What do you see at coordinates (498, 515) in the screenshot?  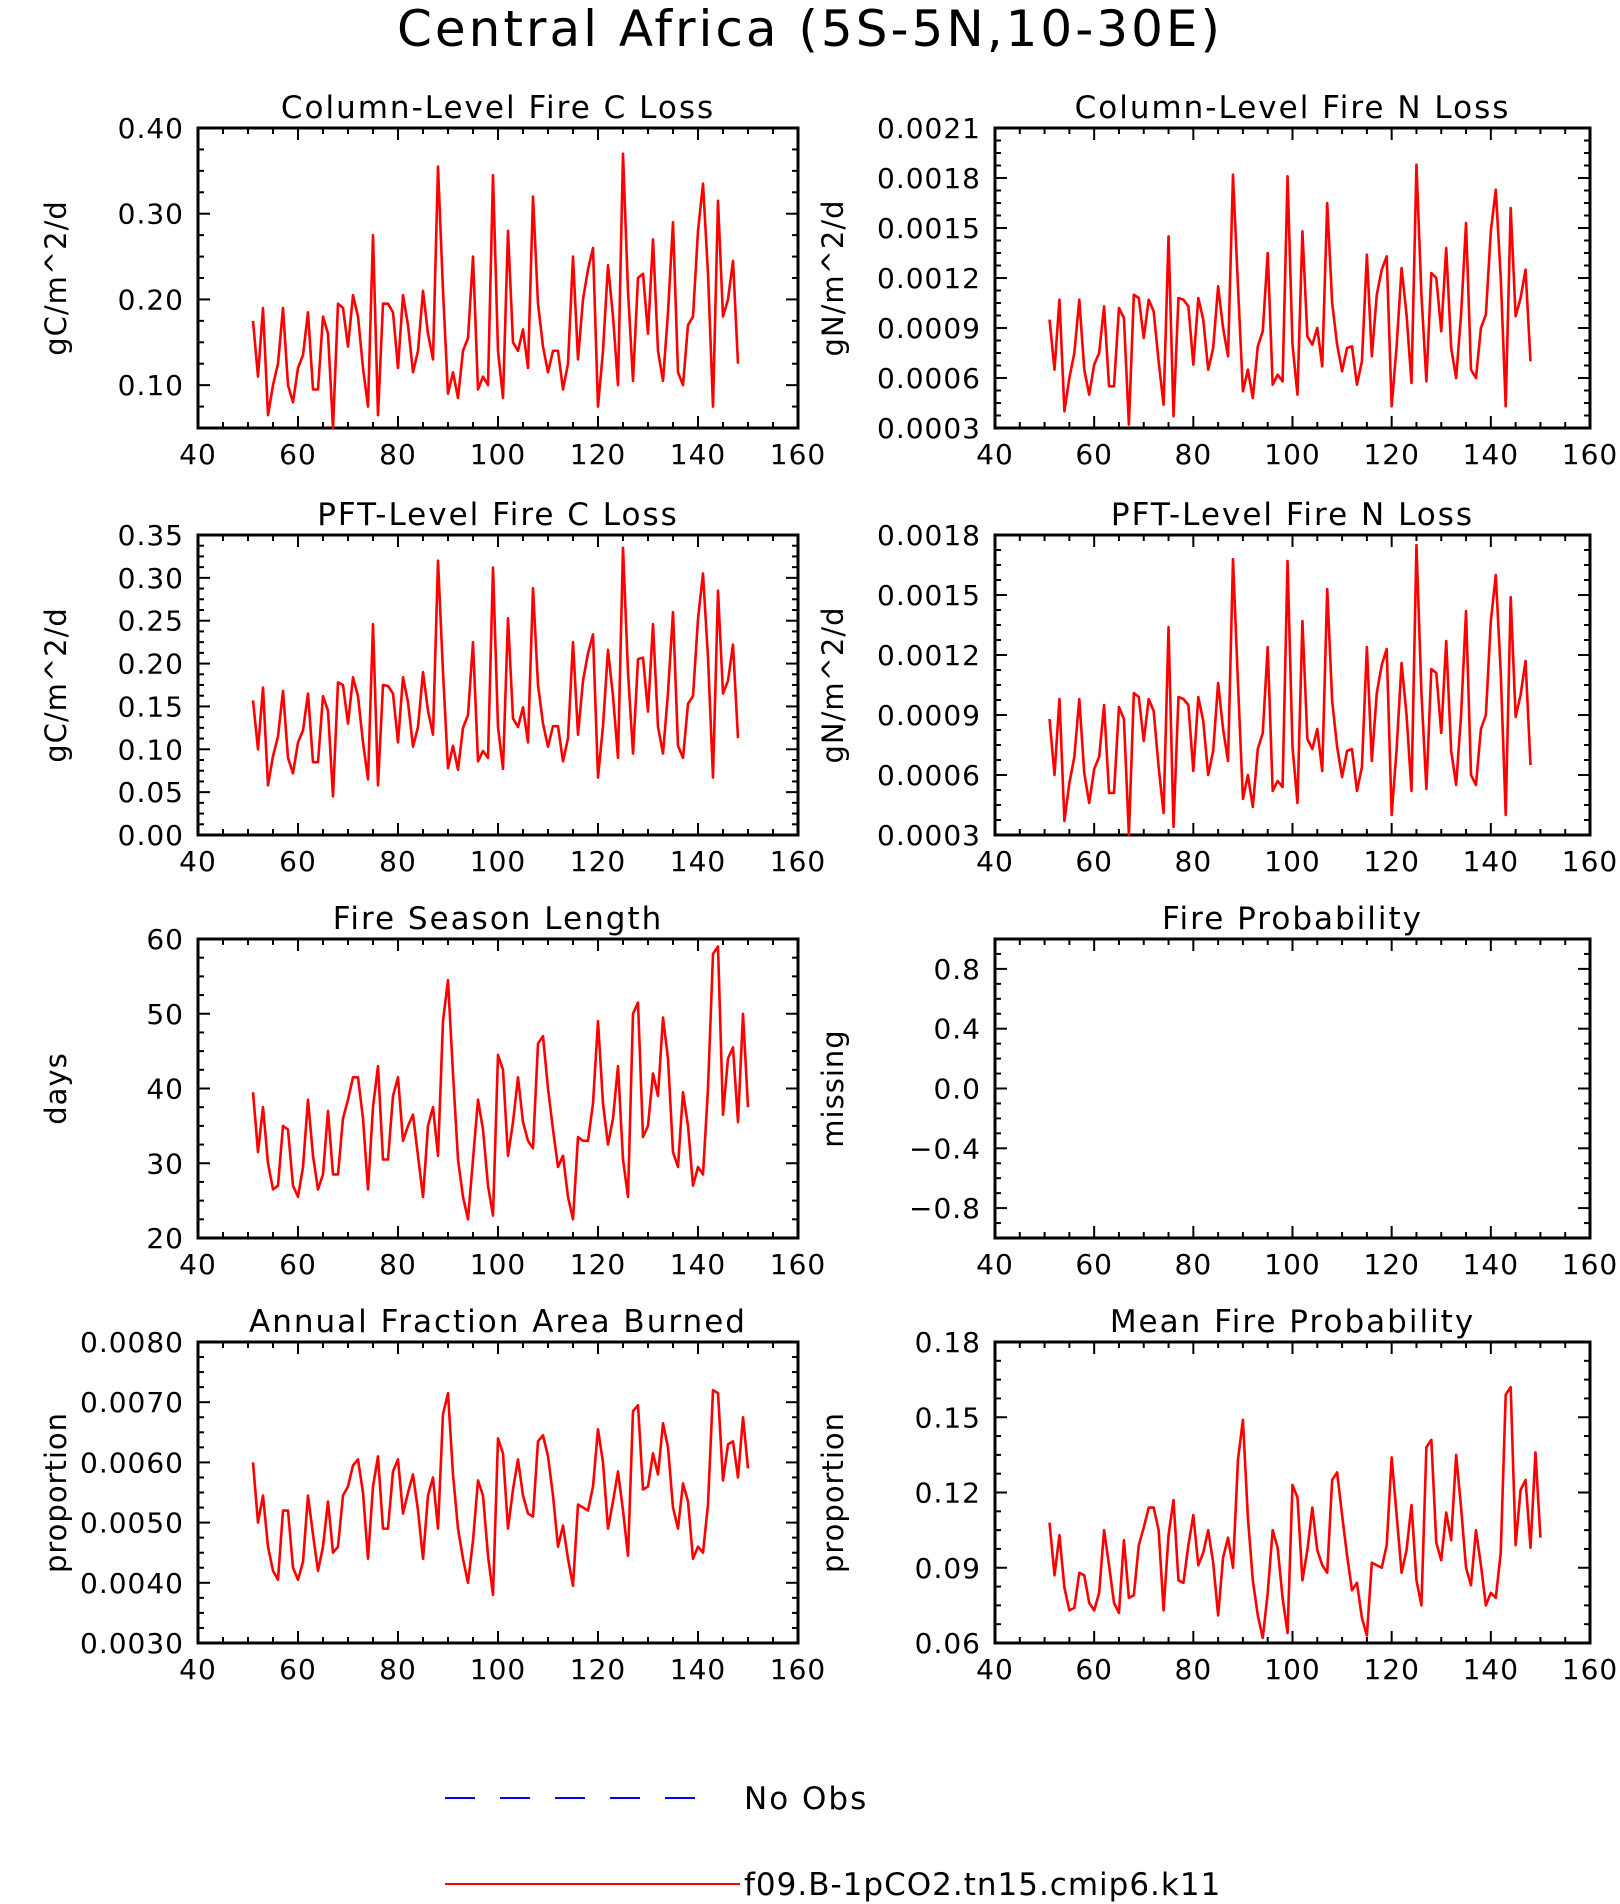 I see `panel-title: PFT-Level Fire C Loss` at bounding box center [498, 515].